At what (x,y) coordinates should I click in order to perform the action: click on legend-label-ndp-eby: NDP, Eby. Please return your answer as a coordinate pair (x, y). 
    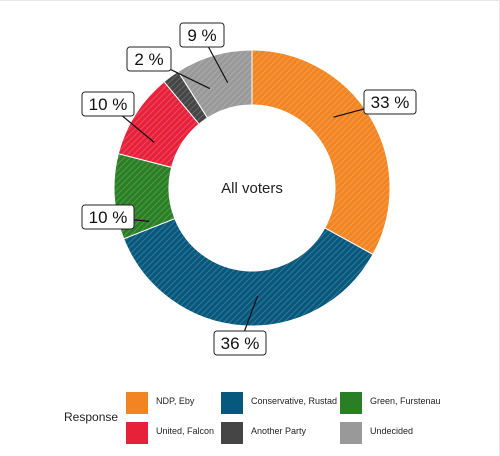
    Looking at the image, I should click on (175, 401).